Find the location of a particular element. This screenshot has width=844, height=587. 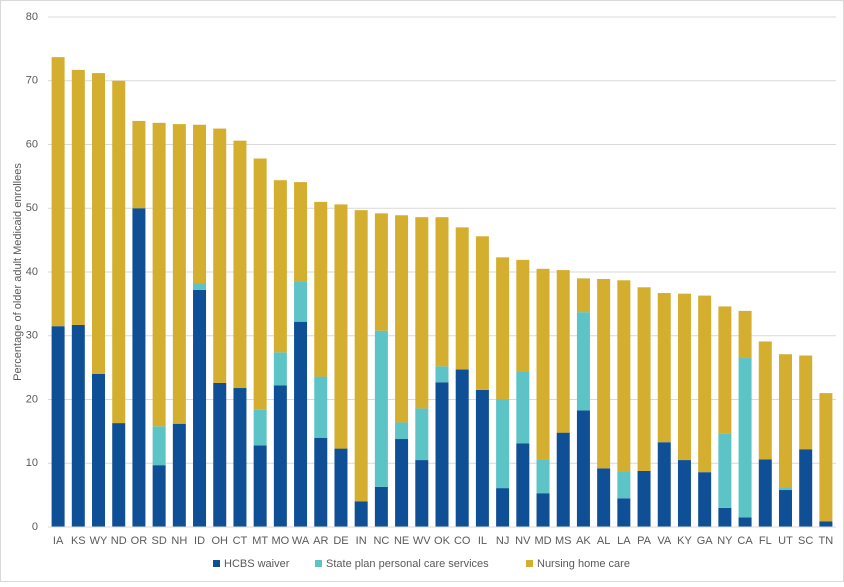

x-tick-label: LA is located at coordinates (624, 541).